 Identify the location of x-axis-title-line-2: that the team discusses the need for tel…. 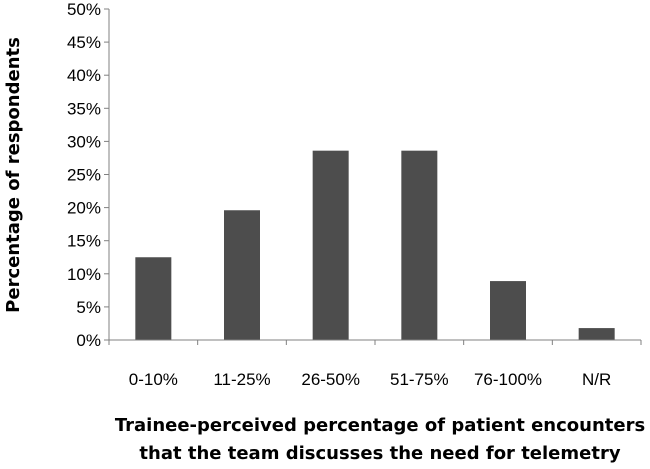
(379, 453).